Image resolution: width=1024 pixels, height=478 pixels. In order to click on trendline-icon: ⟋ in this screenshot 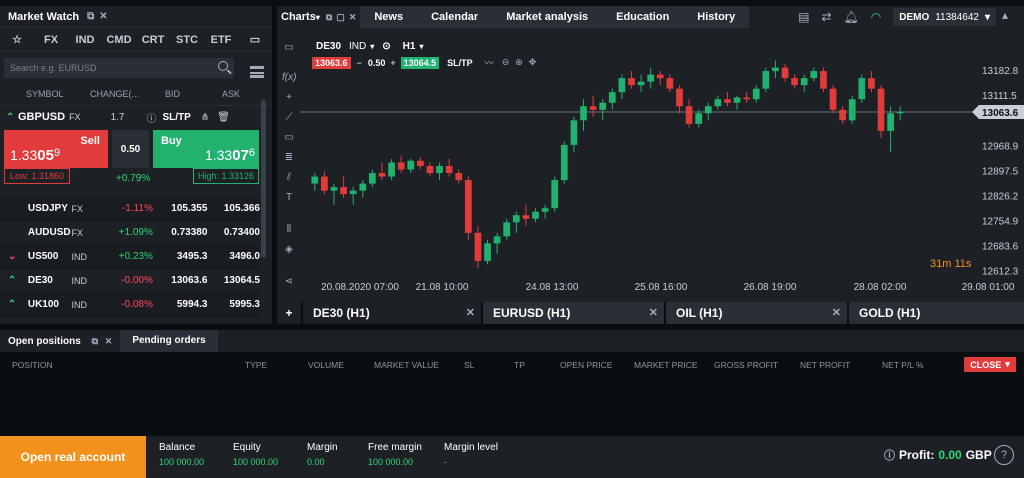, I will do `click(289, 117)`.